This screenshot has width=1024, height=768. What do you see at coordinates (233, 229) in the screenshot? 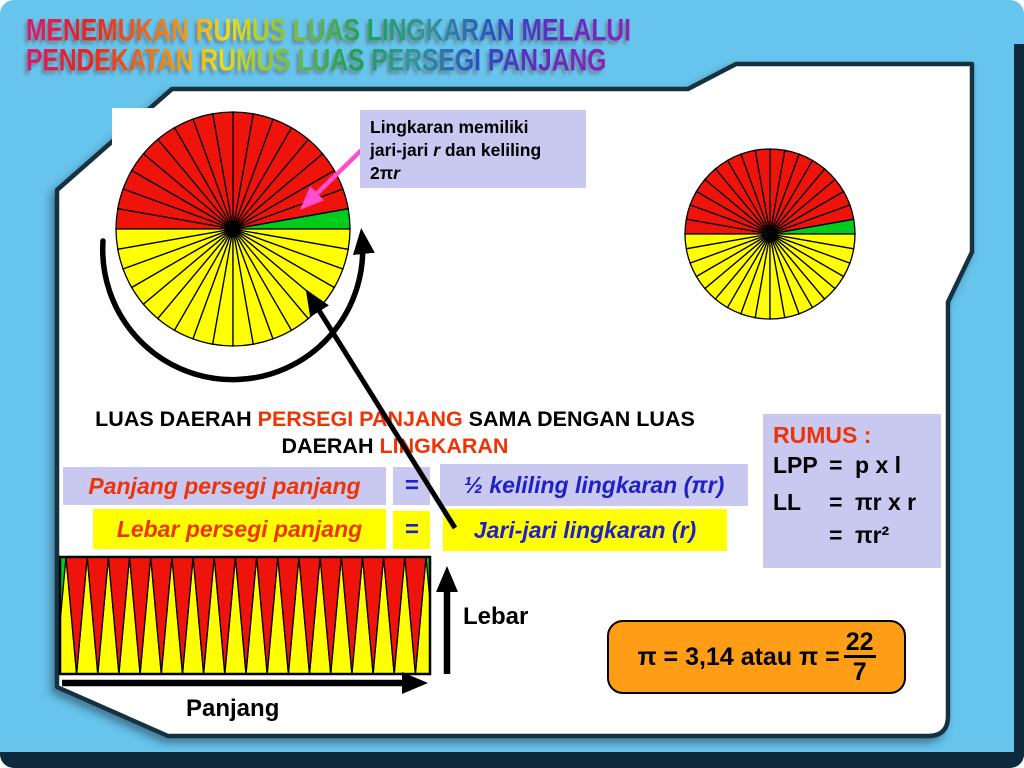
I see `big-sector-circle` at bounding box center [233, 229].